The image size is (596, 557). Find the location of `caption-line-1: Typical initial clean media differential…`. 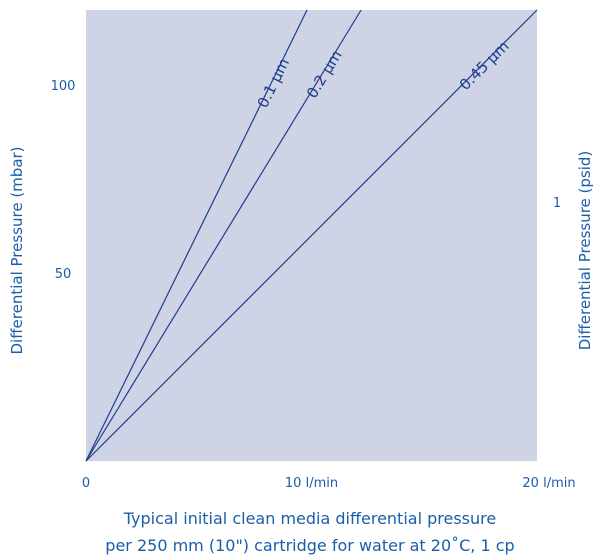

caption-line-1: Typical initial clean media differential… is located at coordinates (309, 518).